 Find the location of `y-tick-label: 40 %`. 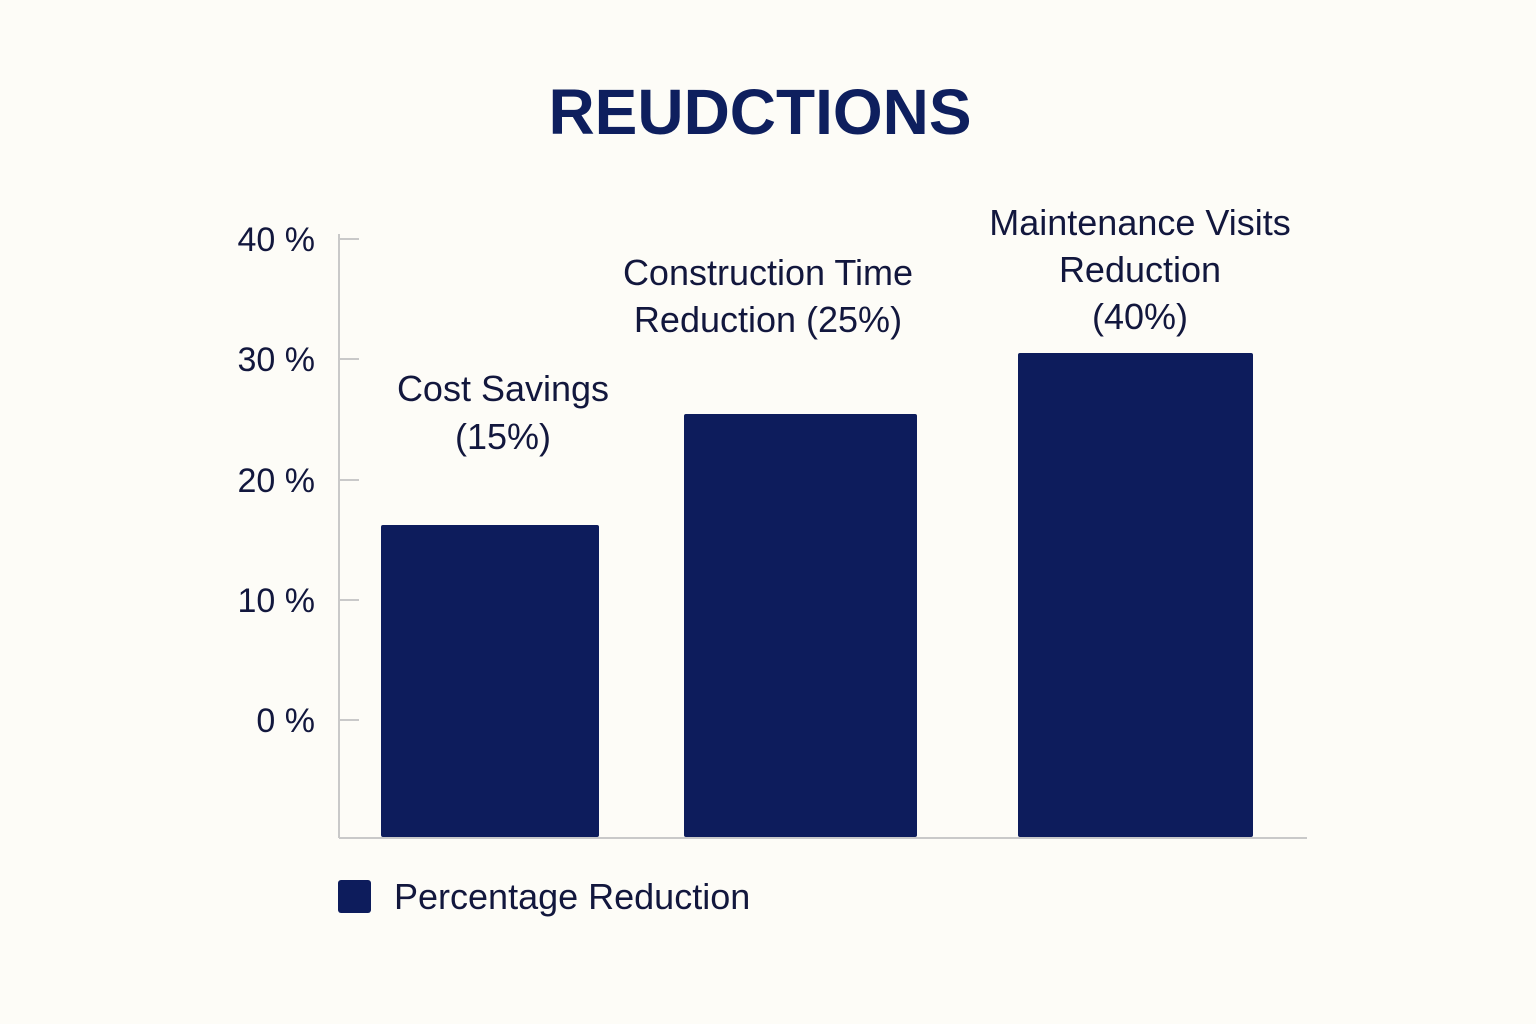

y-tick-label: 40 % is located at coordinates (277, 240).